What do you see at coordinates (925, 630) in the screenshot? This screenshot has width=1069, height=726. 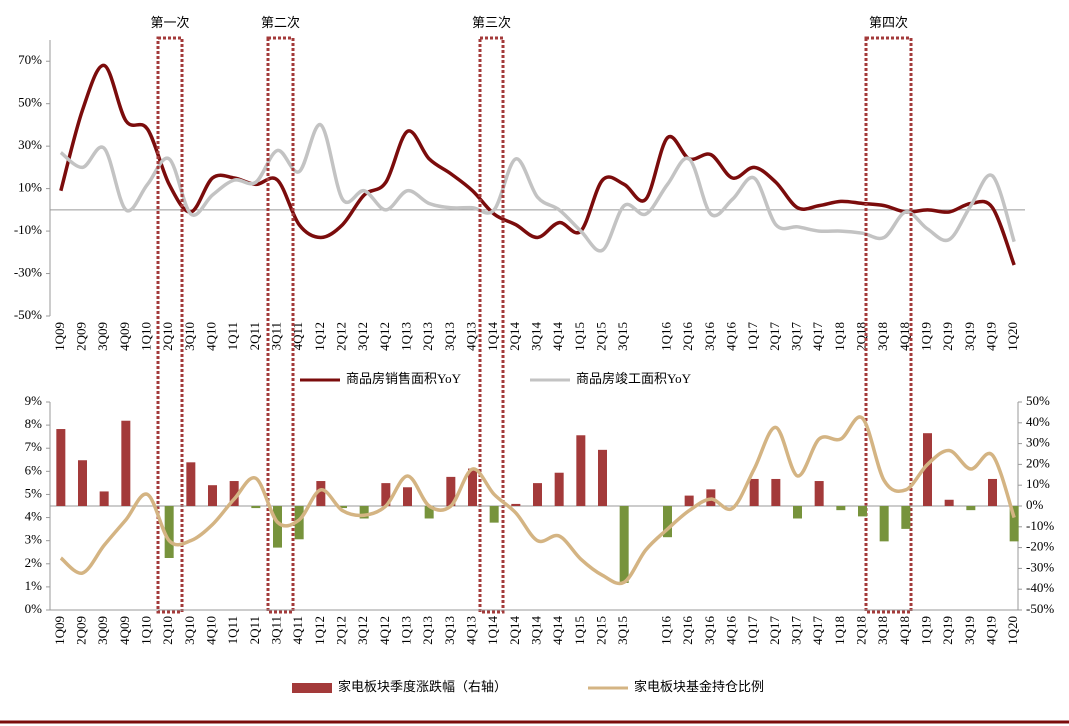 I see `x-tick-label: 1Q19` at bounding box center [925, 630].